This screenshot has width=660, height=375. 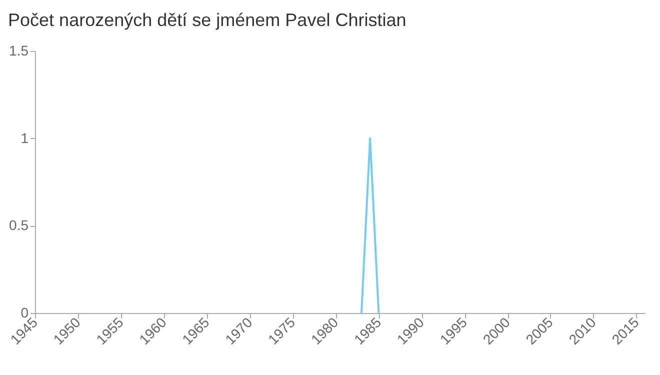 What do you see at coordinates (19, 225) in the screenshot?
I see `y-tick-label: 0.5` at bounding box center [19, 225].